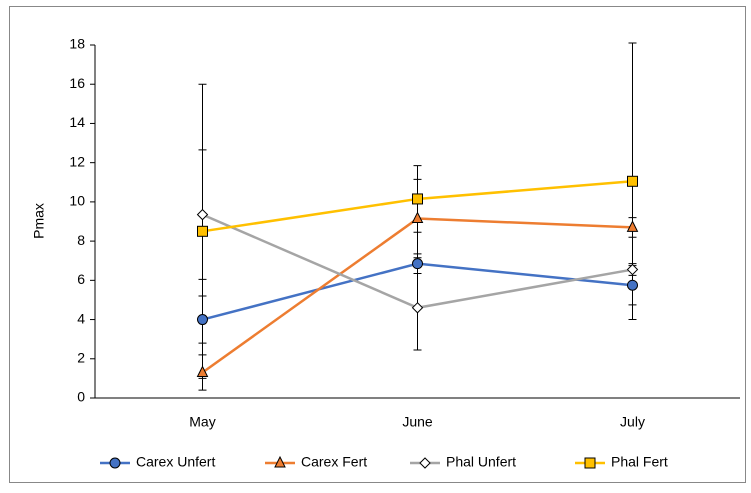 Image resolution: width=751 pixels, height=493 pixels. What do you see at coordinates (77, 44) in the screenshot?
I see `y-tick-label: 18` at bounding box center [77, 44].